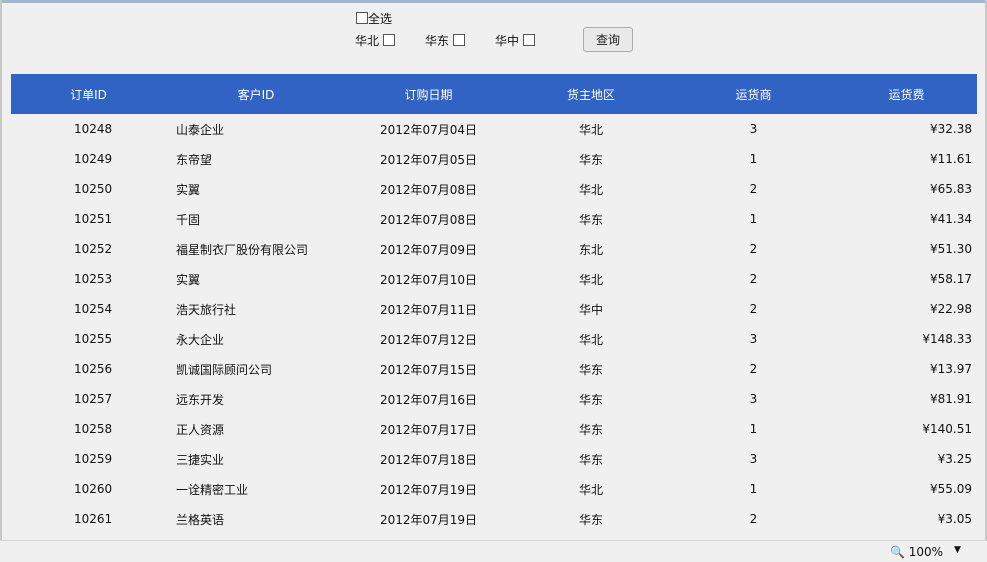  What do you see at coordinates (93, 459) in the screenshot?
I see `table-cell: 10259` at bounding box center [93, 459].